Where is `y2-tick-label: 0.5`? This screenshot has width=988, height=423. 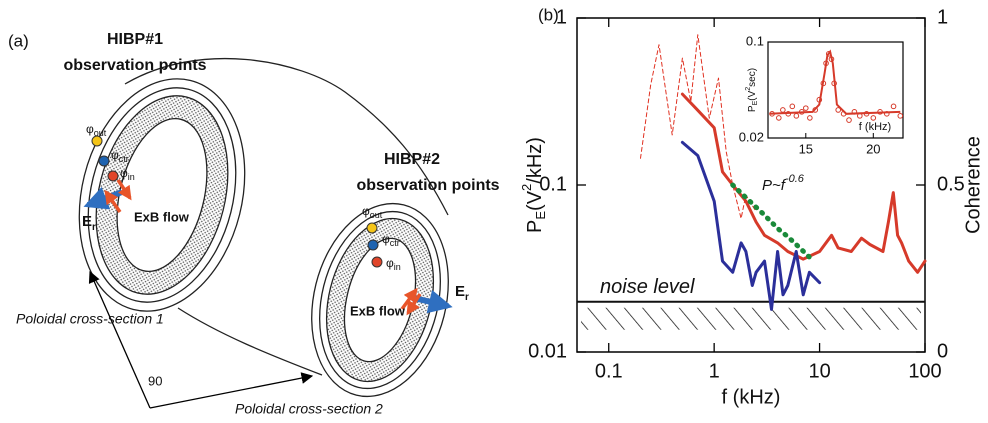
y2-tick-label: 0.5 is located at coordinates (951, 184).